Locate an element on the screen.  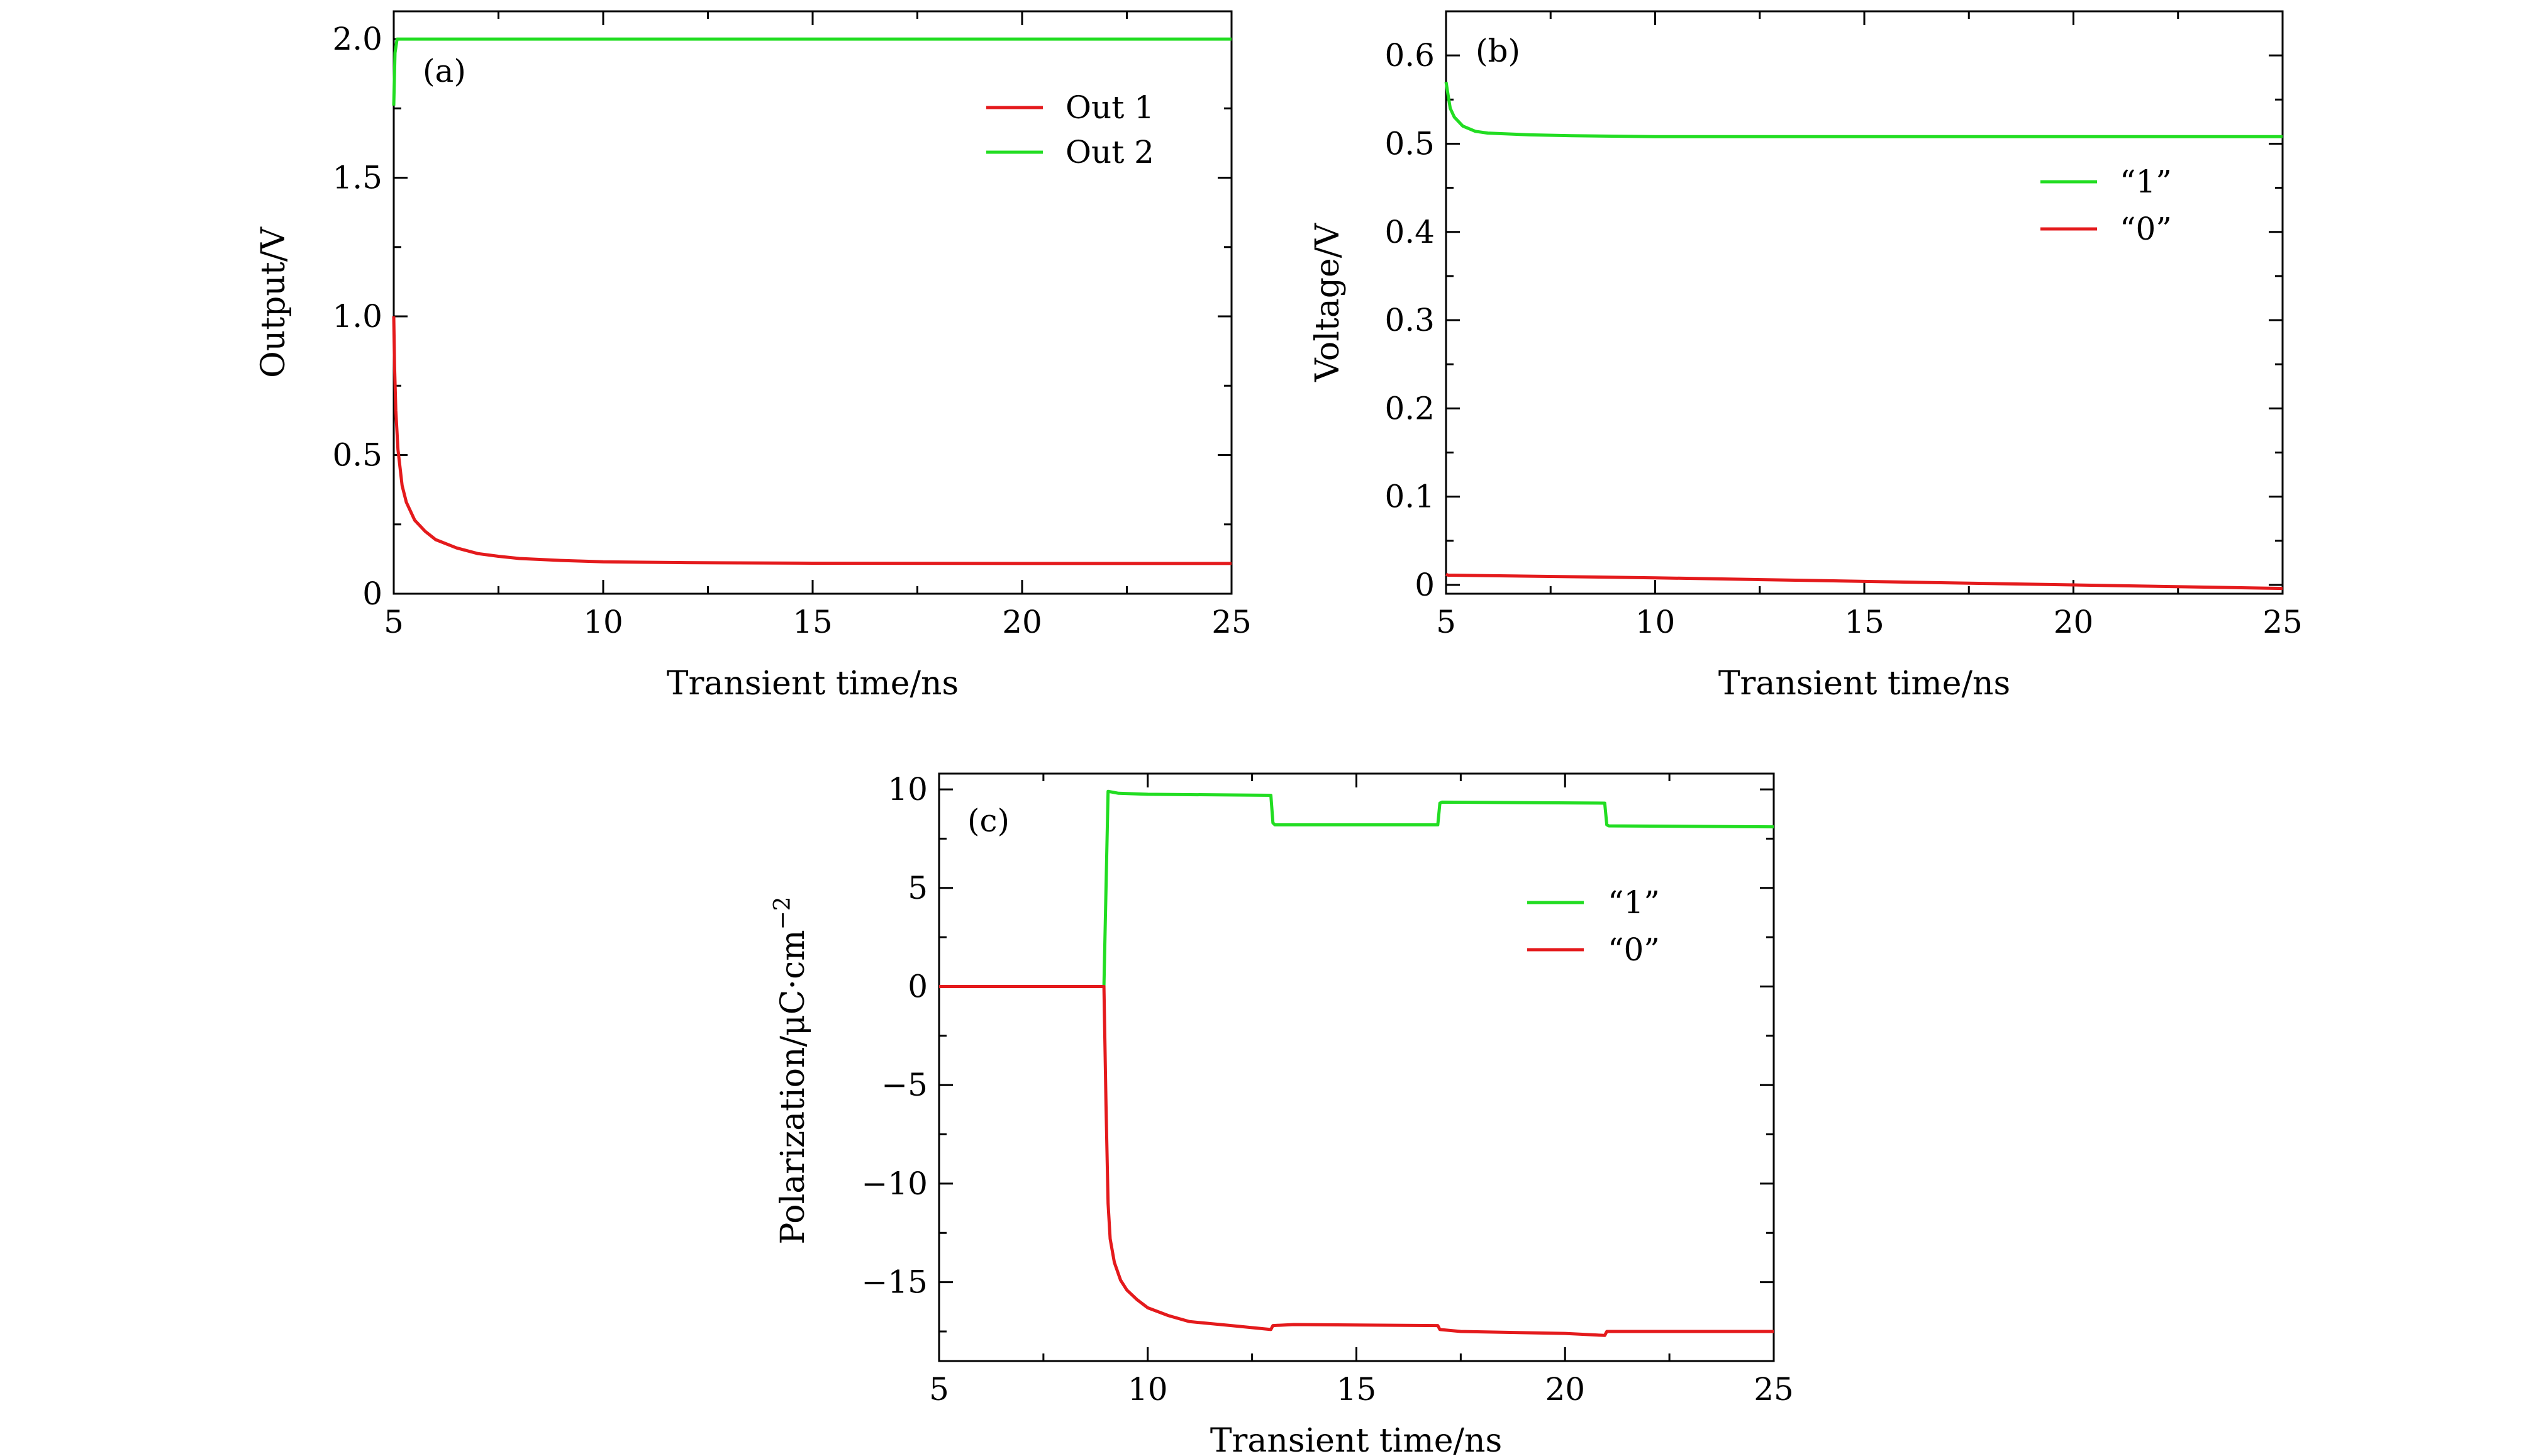
panel-b-x-tick-label: 5 is located at coordinates (1446, 622).